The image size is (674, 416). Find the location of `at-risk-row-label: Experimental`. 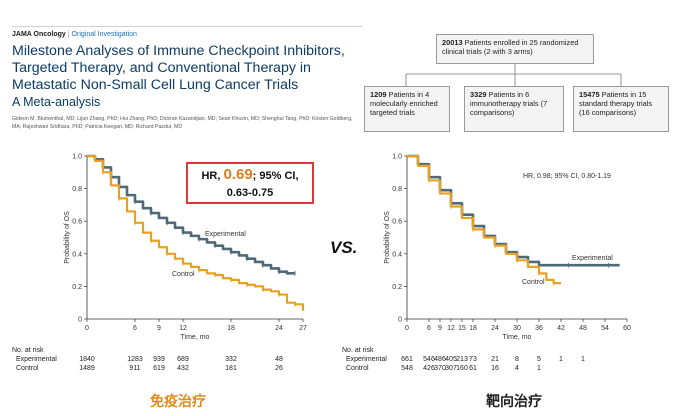

at-risk-row-label: Experimental is located at coordinates (366, 359).